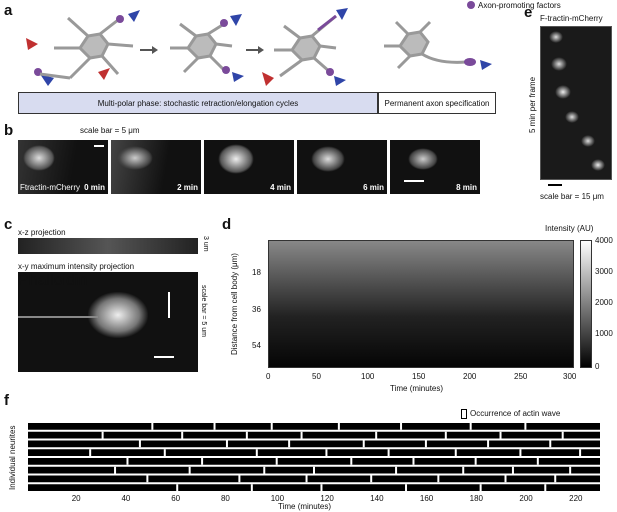  I want to click on colorbar-tick: 3000, so click(604, 271).